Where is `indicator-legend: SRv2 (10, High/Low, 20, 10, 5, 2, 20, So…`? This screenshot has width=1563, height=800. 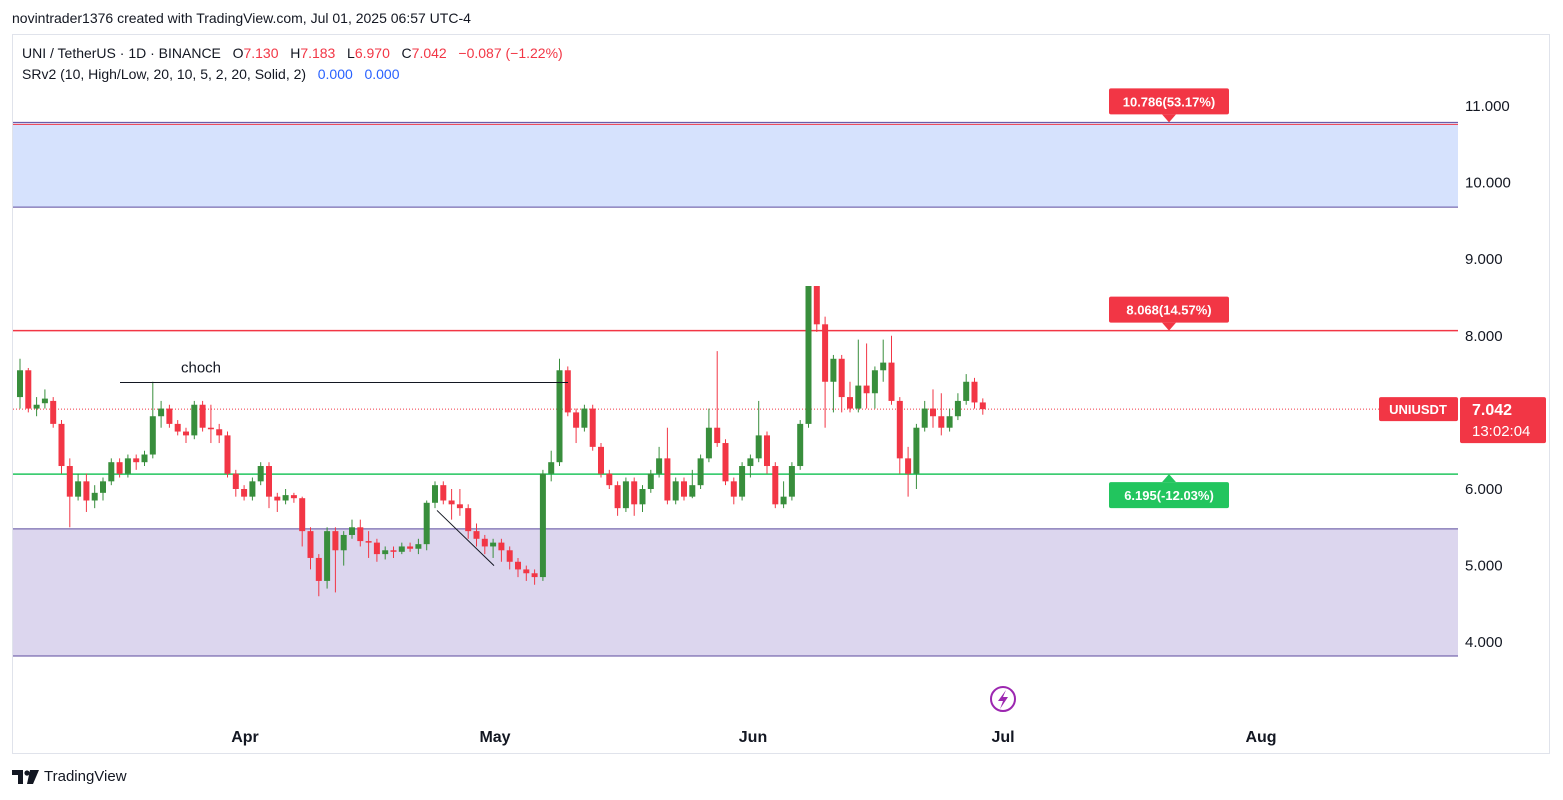 indicator-legend: SRv2 (10, High/Low, 20, 10, 5, 2, 20, So… is located at coordinates (211, 74).